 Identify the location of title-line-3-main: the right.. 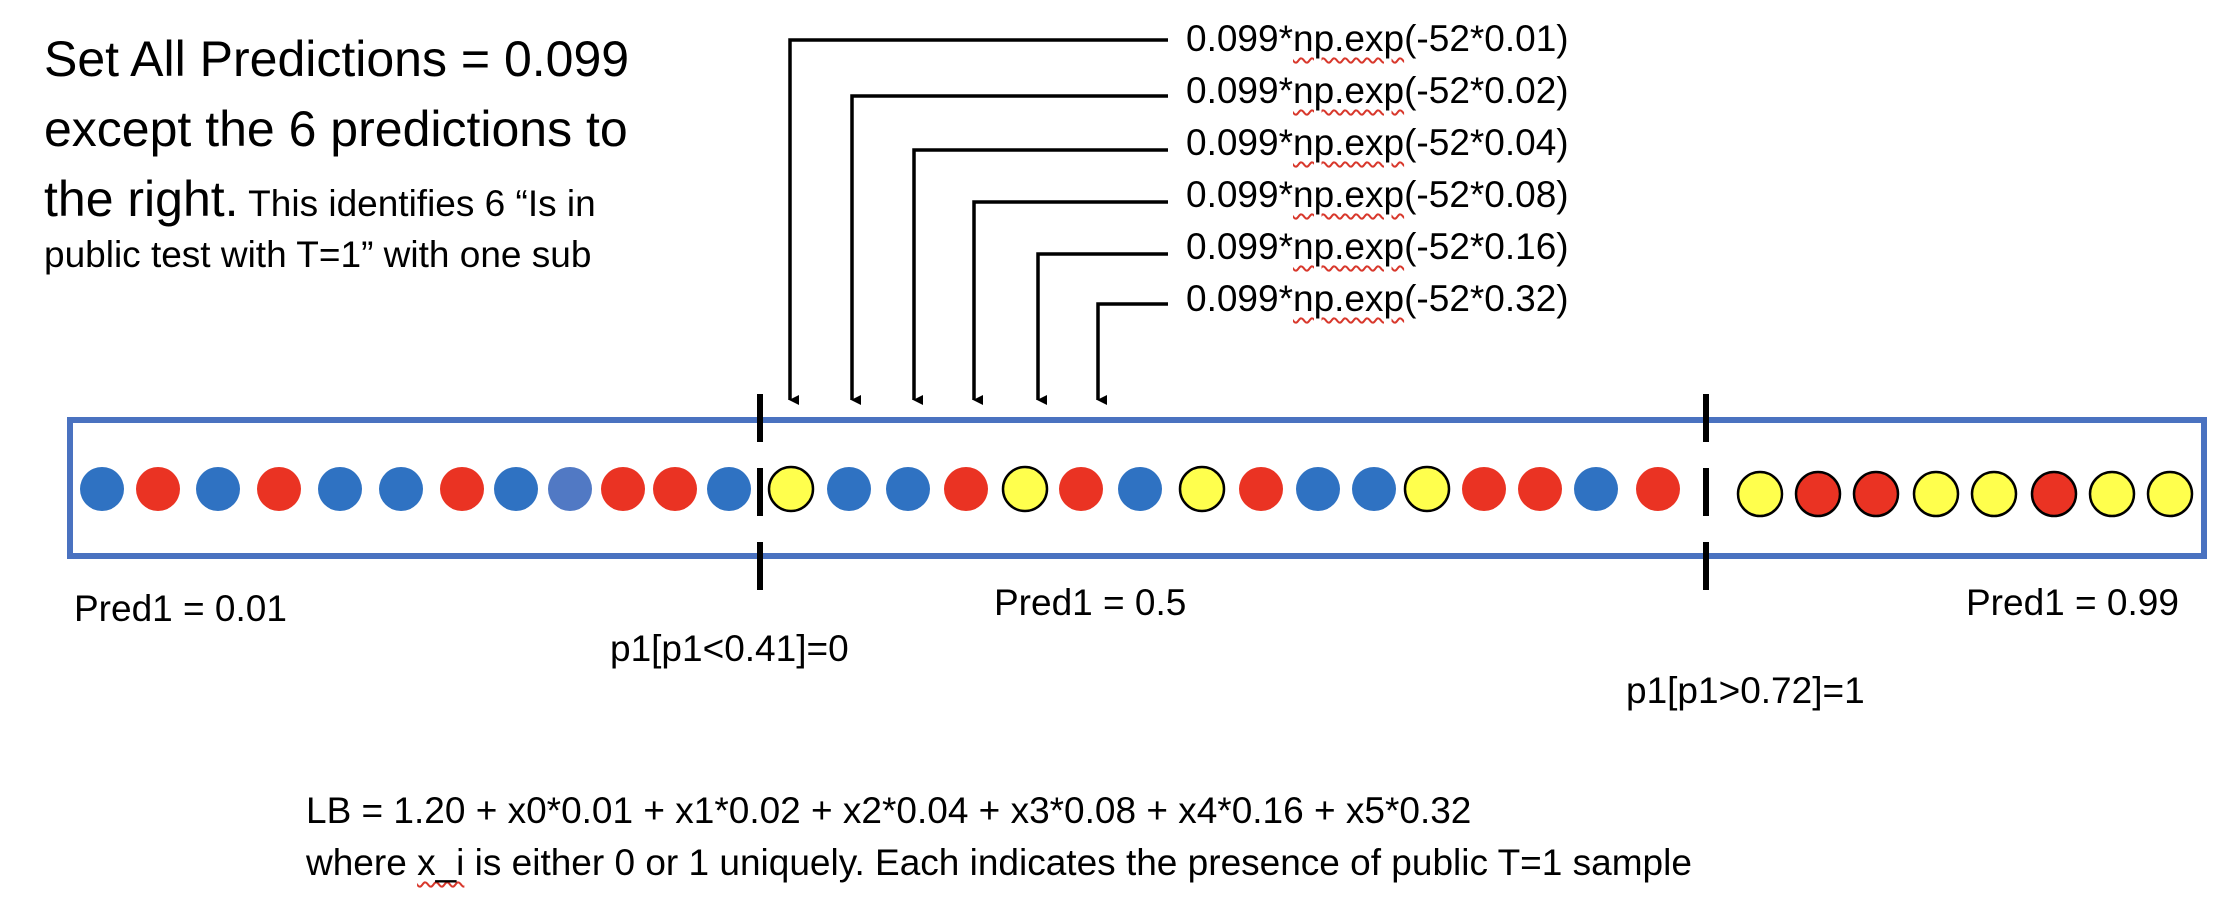
(141, 199).